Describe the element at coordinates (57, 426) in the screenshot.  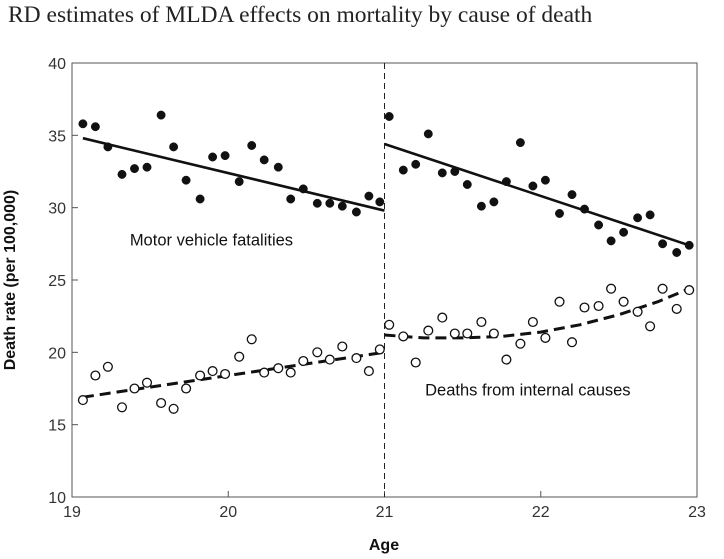
I see `y-tick-label: 15` at that location.